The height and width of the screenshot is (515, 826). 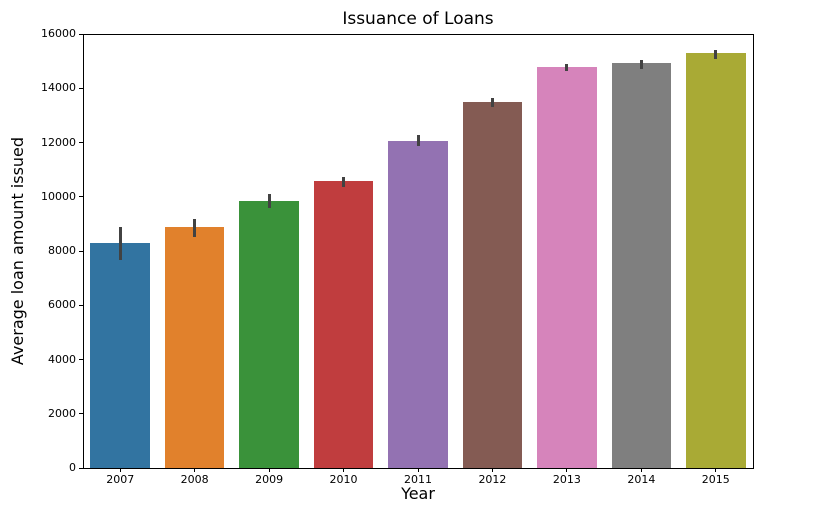 What do you see at coordinates (567, 470) in the screenshot?
I see `x-tick-mark-2013` at bounding box center [567, 470].